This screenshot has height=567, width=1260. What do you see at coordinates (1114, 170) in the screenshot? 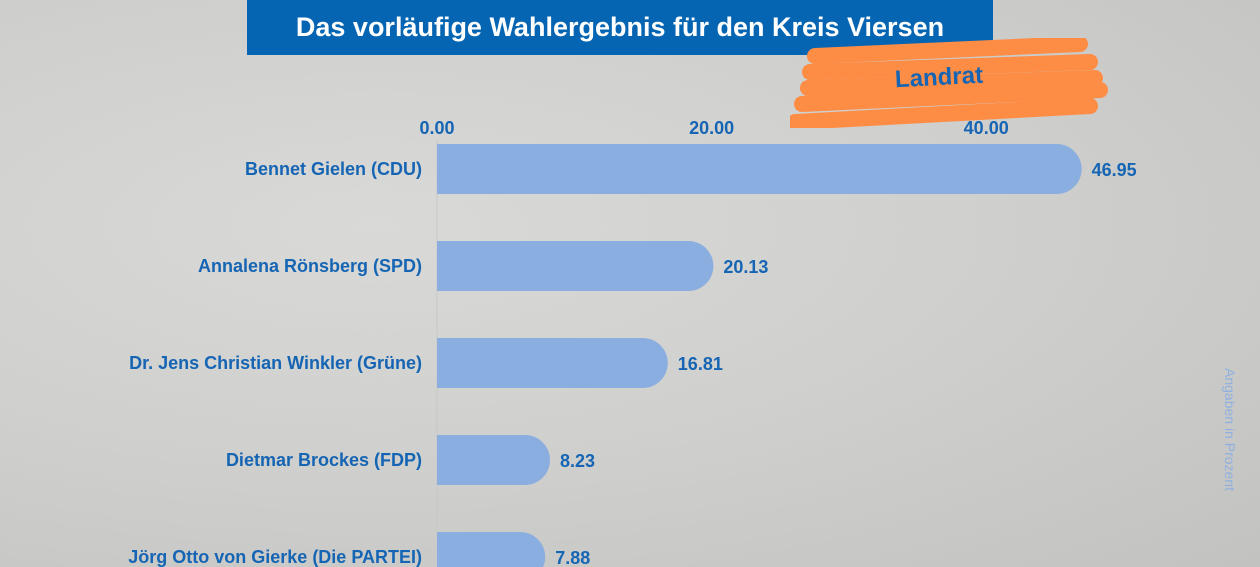
I see `value-label: 46.95` at bounding box center [1114, 170].